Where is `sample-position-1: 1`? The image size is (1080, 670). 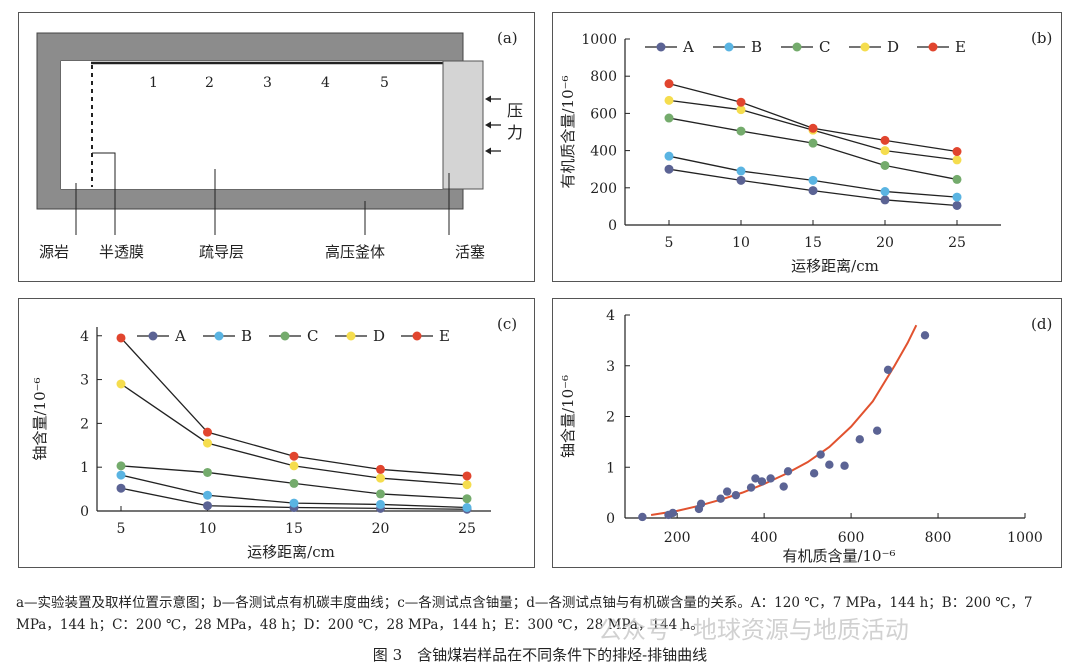
sample-position-1: 1 is located at coordinates (153, 83).